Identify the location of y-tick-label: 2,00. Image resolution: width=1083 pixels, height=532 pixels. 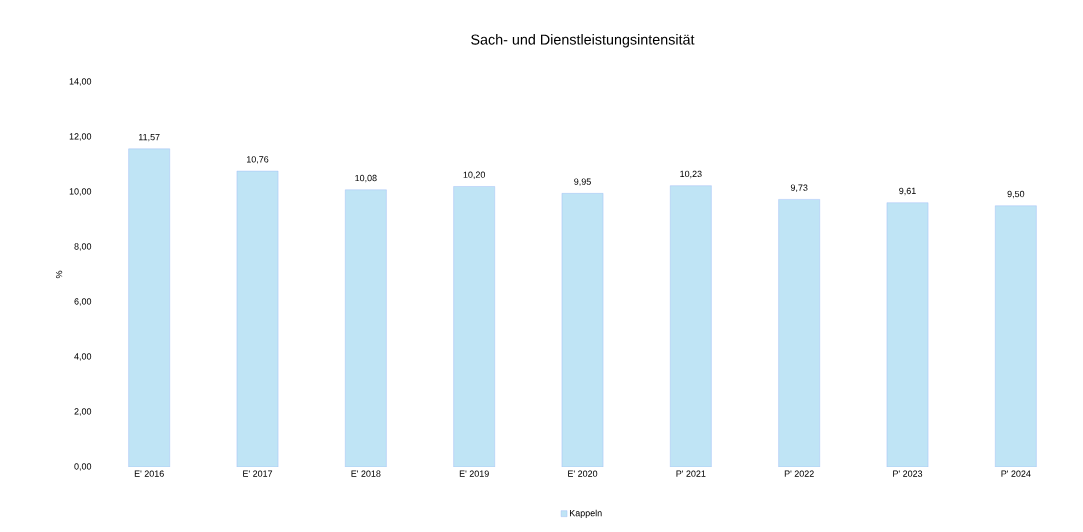
(83, 412).